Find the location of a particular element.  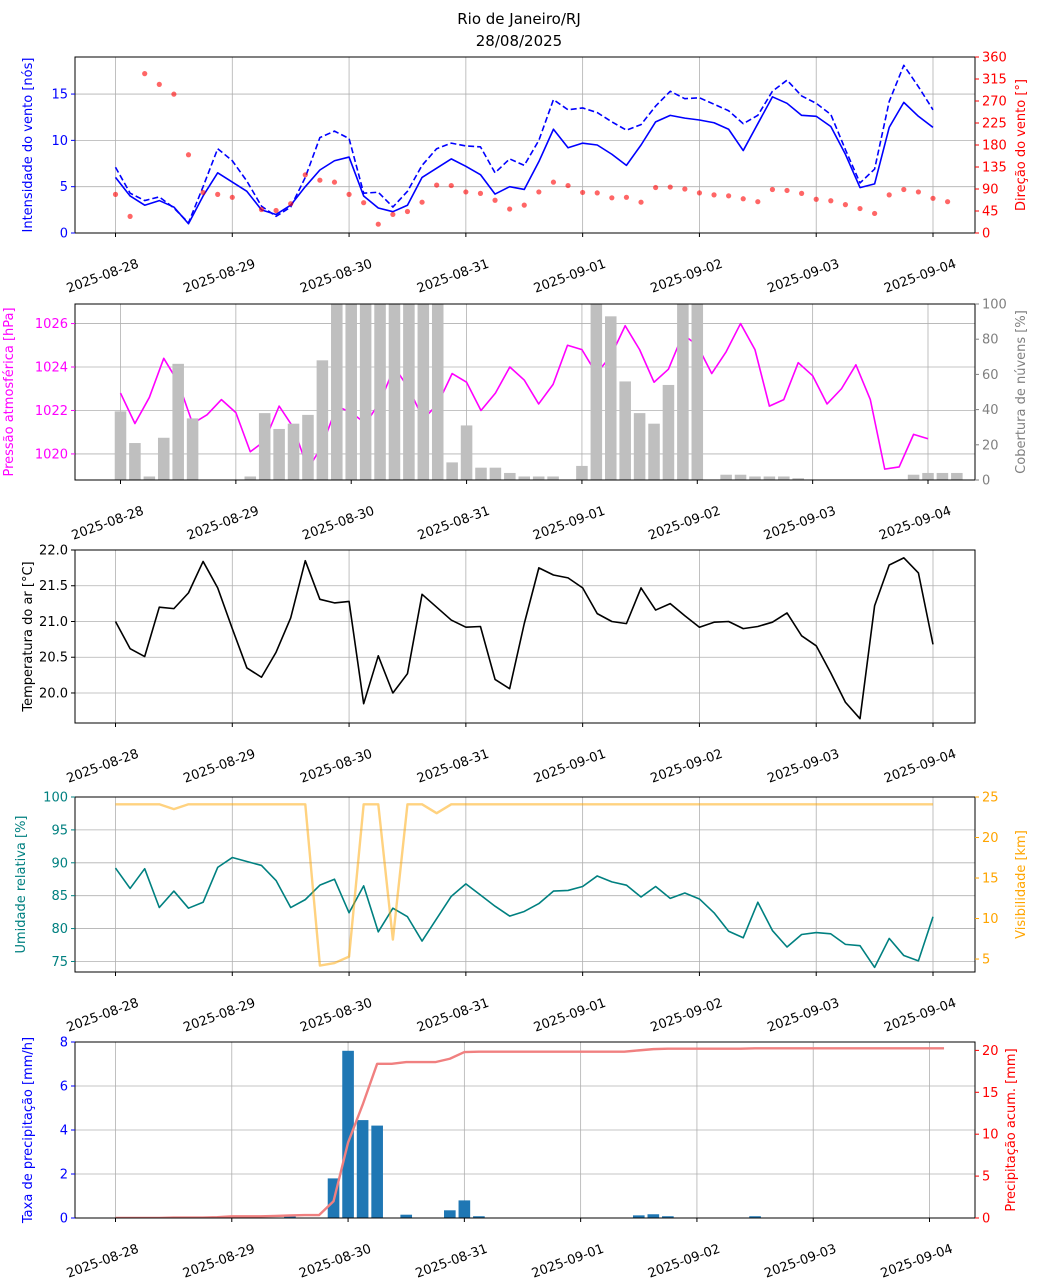

y-tick-label-left: 15 is located at coordinates (59, 95).